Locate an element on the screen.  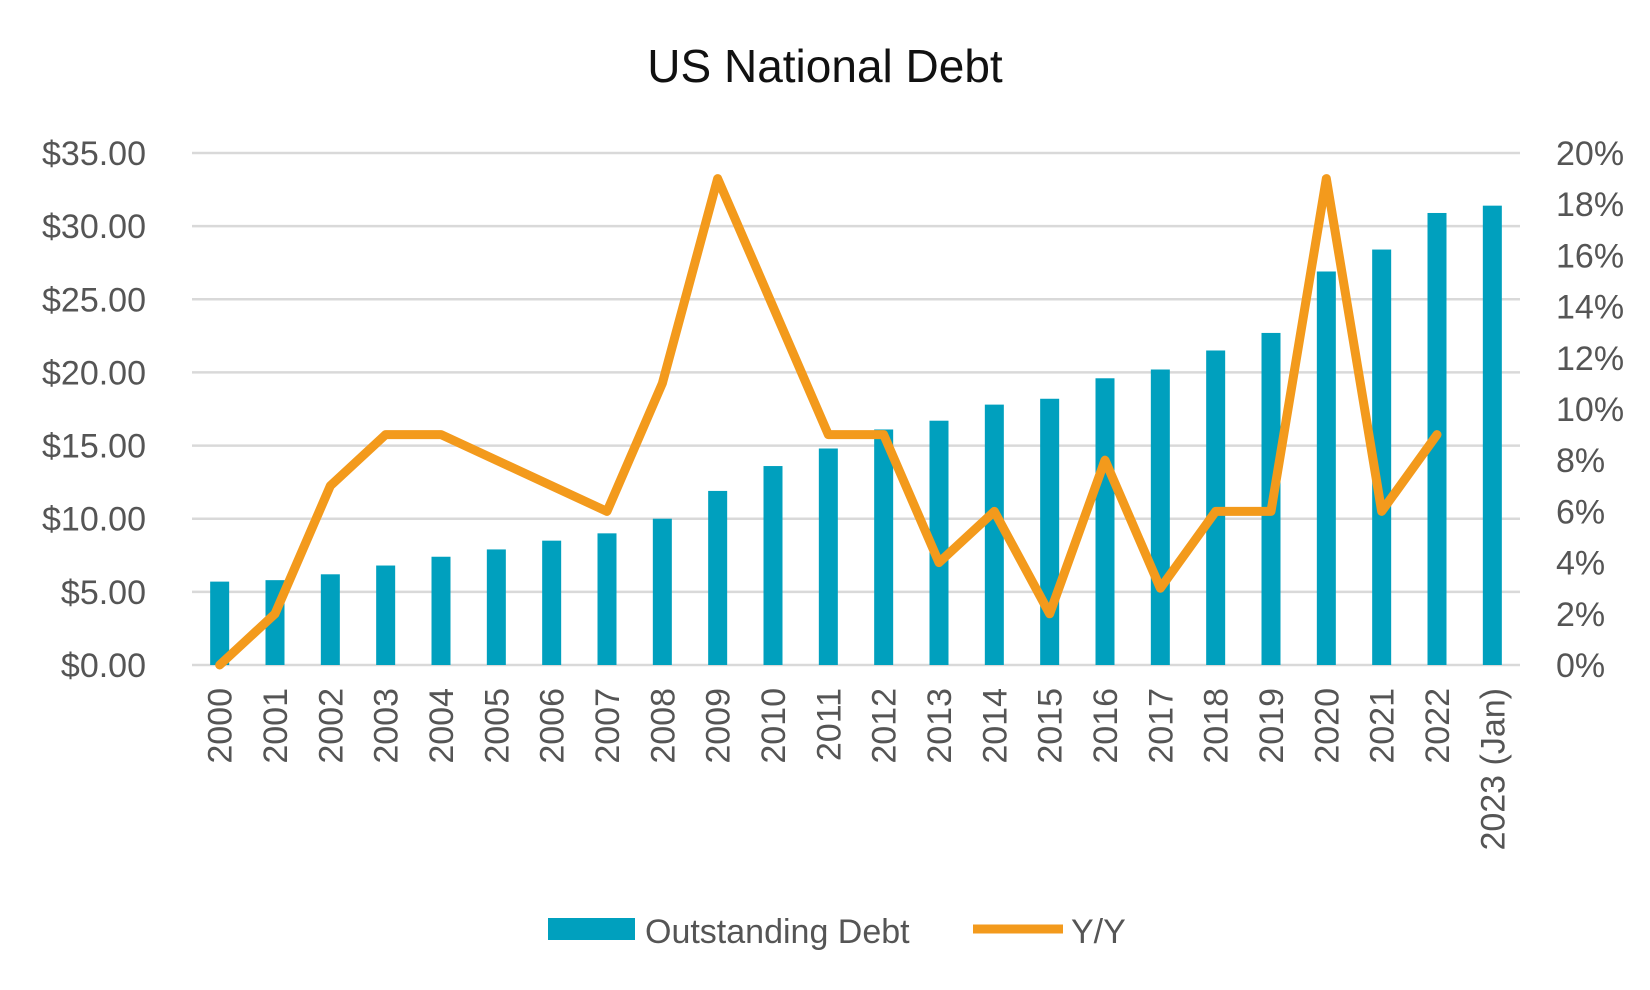
right-tick-label: 20% is located at coordinates (1590, 154).